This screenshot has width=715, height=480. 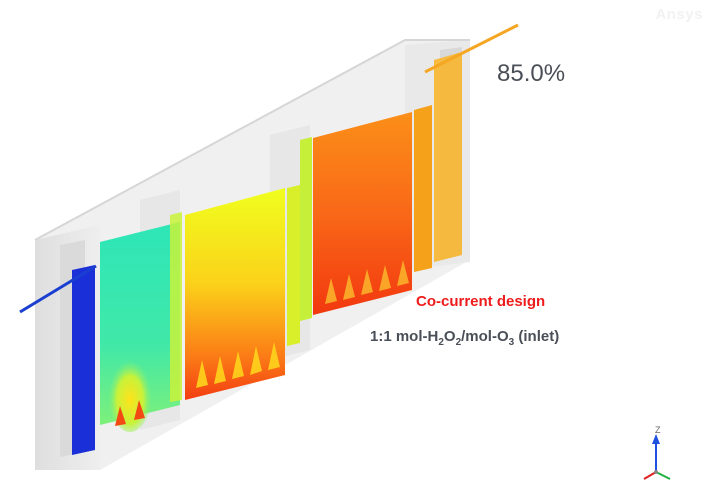 What do you see at coordinates (404, 336) in the screenshot?
I see `ratio-prefix: 1:1 mol-H` at bounding box center [404, 336].